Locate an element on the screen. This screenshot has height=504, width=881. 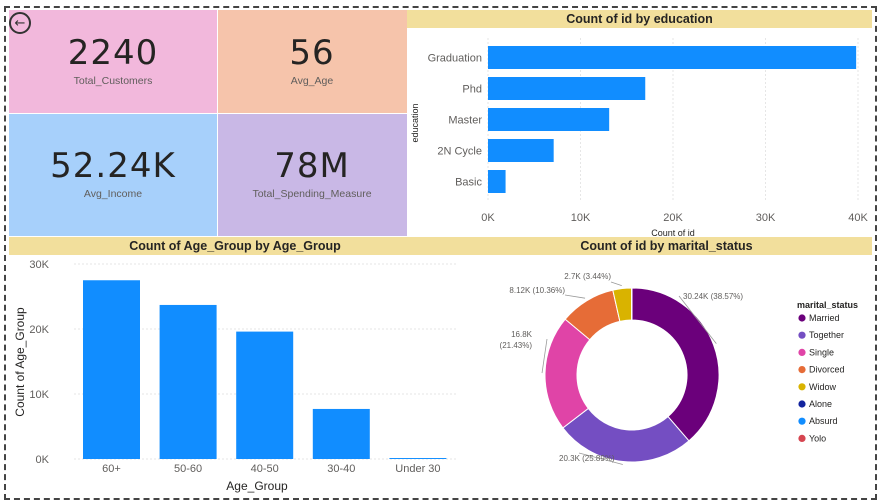
age-group-chart-title: Count of Age_Group by Age_Group is located at coordinates (235, 246).